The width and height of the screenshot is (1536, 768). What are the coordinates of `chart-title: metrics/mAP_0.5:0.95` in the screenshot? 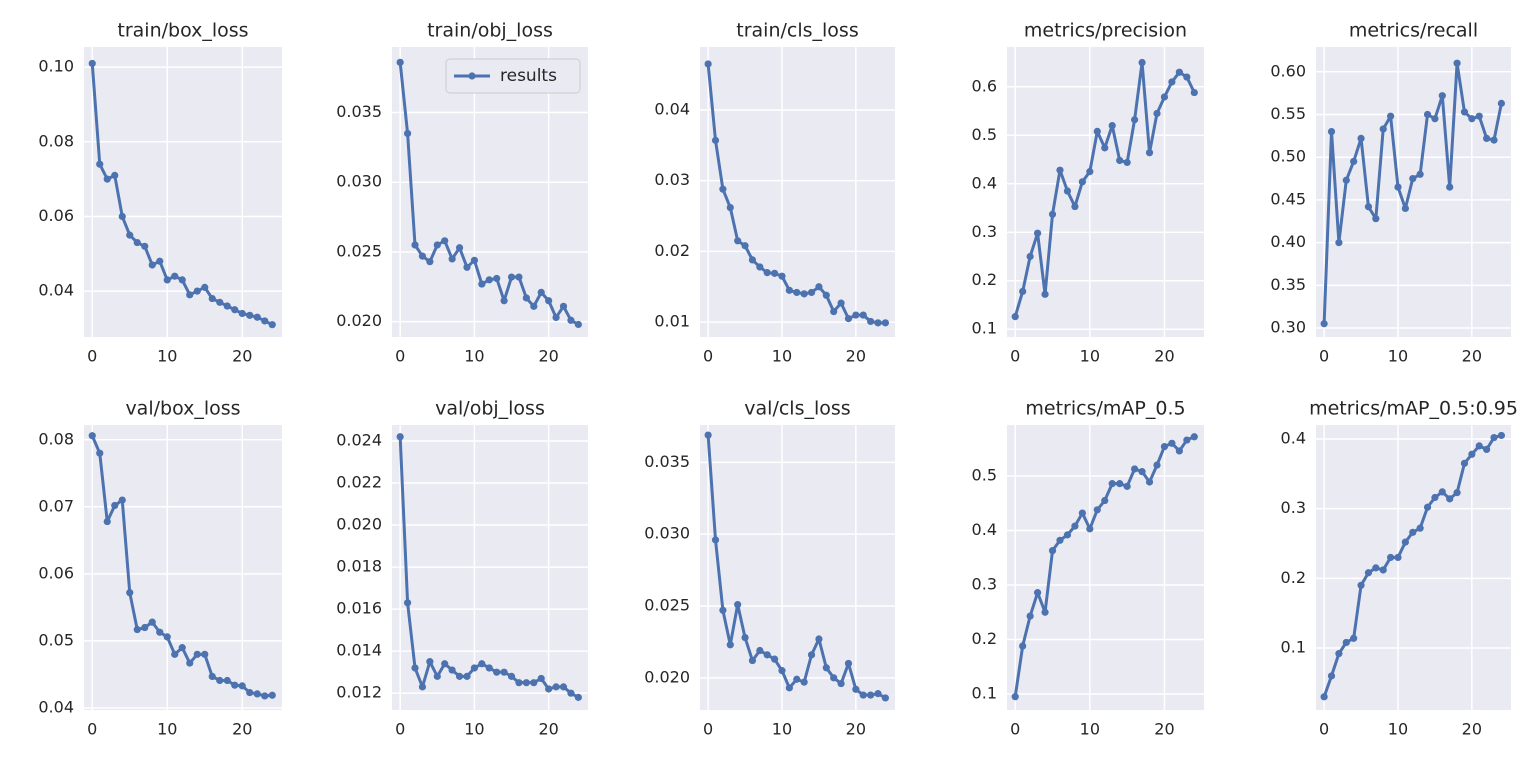 It's located at (1413, 409).